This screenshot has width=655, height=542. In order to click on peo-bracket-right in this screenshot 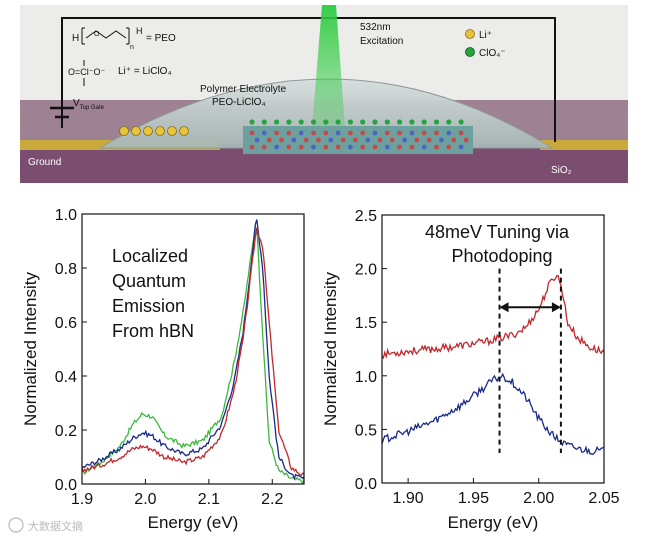, I will do `click(128, 36)`.